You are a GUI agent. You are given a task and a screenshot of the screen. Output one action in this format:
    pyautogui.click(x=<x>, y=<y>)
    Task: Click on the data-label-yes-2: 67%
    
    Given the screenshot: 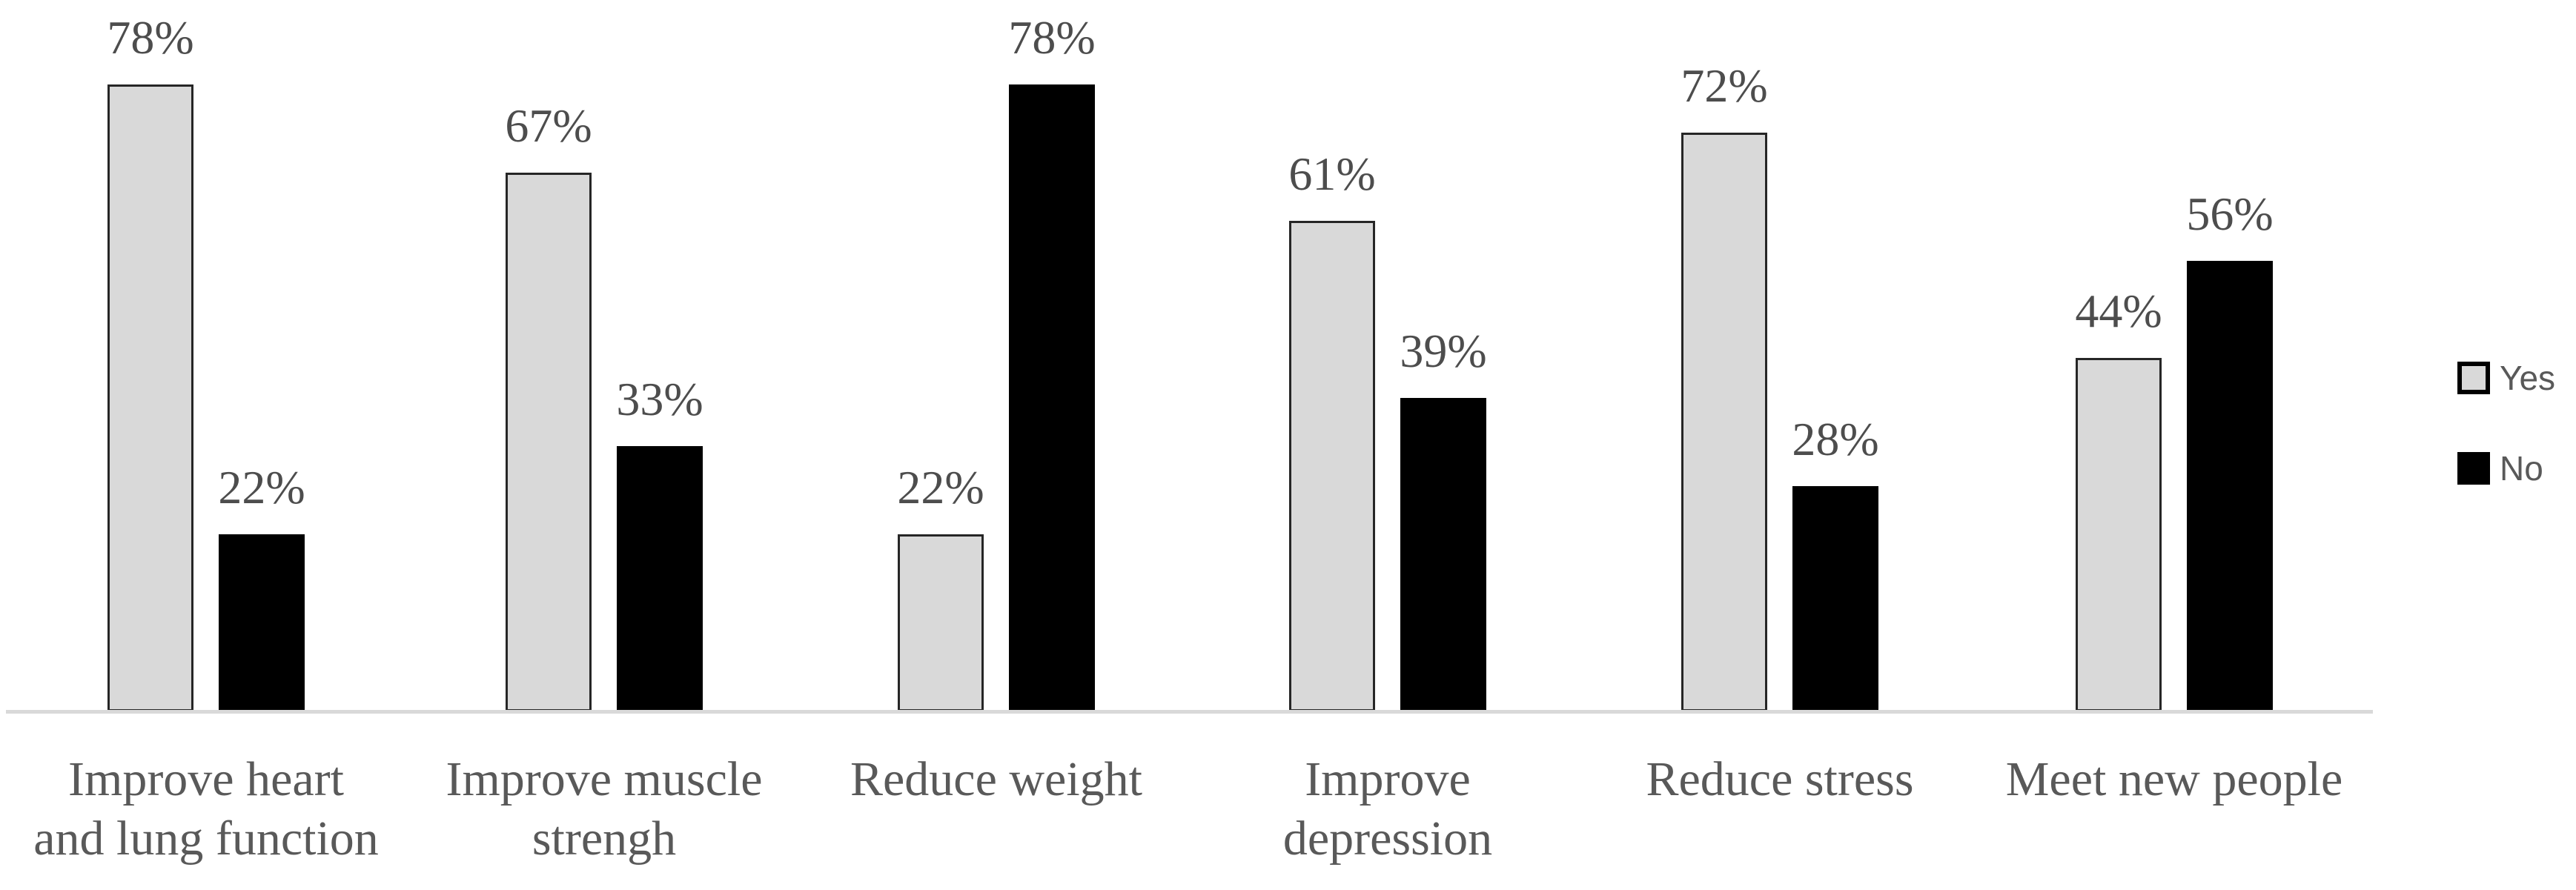 What is the action you would take?
    pyautogui.click(x=548, y=125)
    